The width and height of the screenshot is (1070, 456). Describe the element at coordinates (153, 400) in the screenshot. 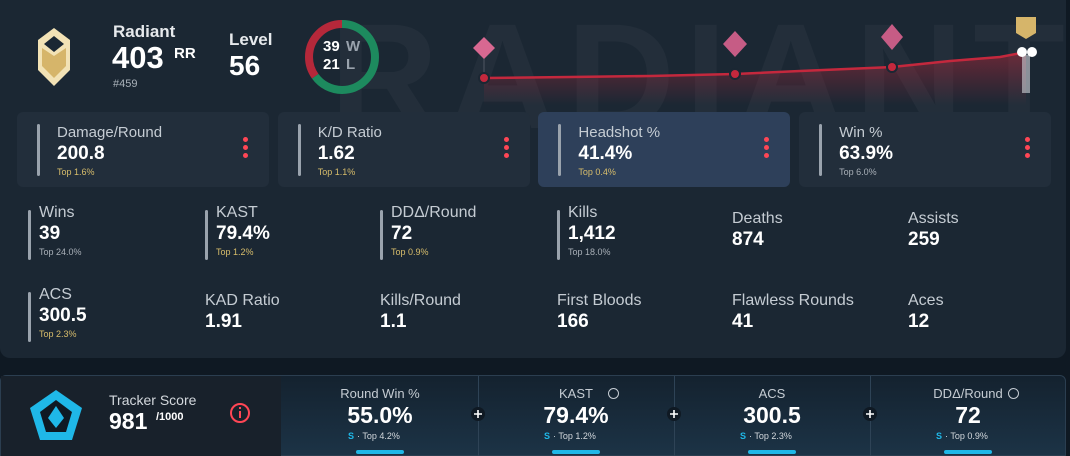

I see `tracker-label: Tracker Score` at that location.